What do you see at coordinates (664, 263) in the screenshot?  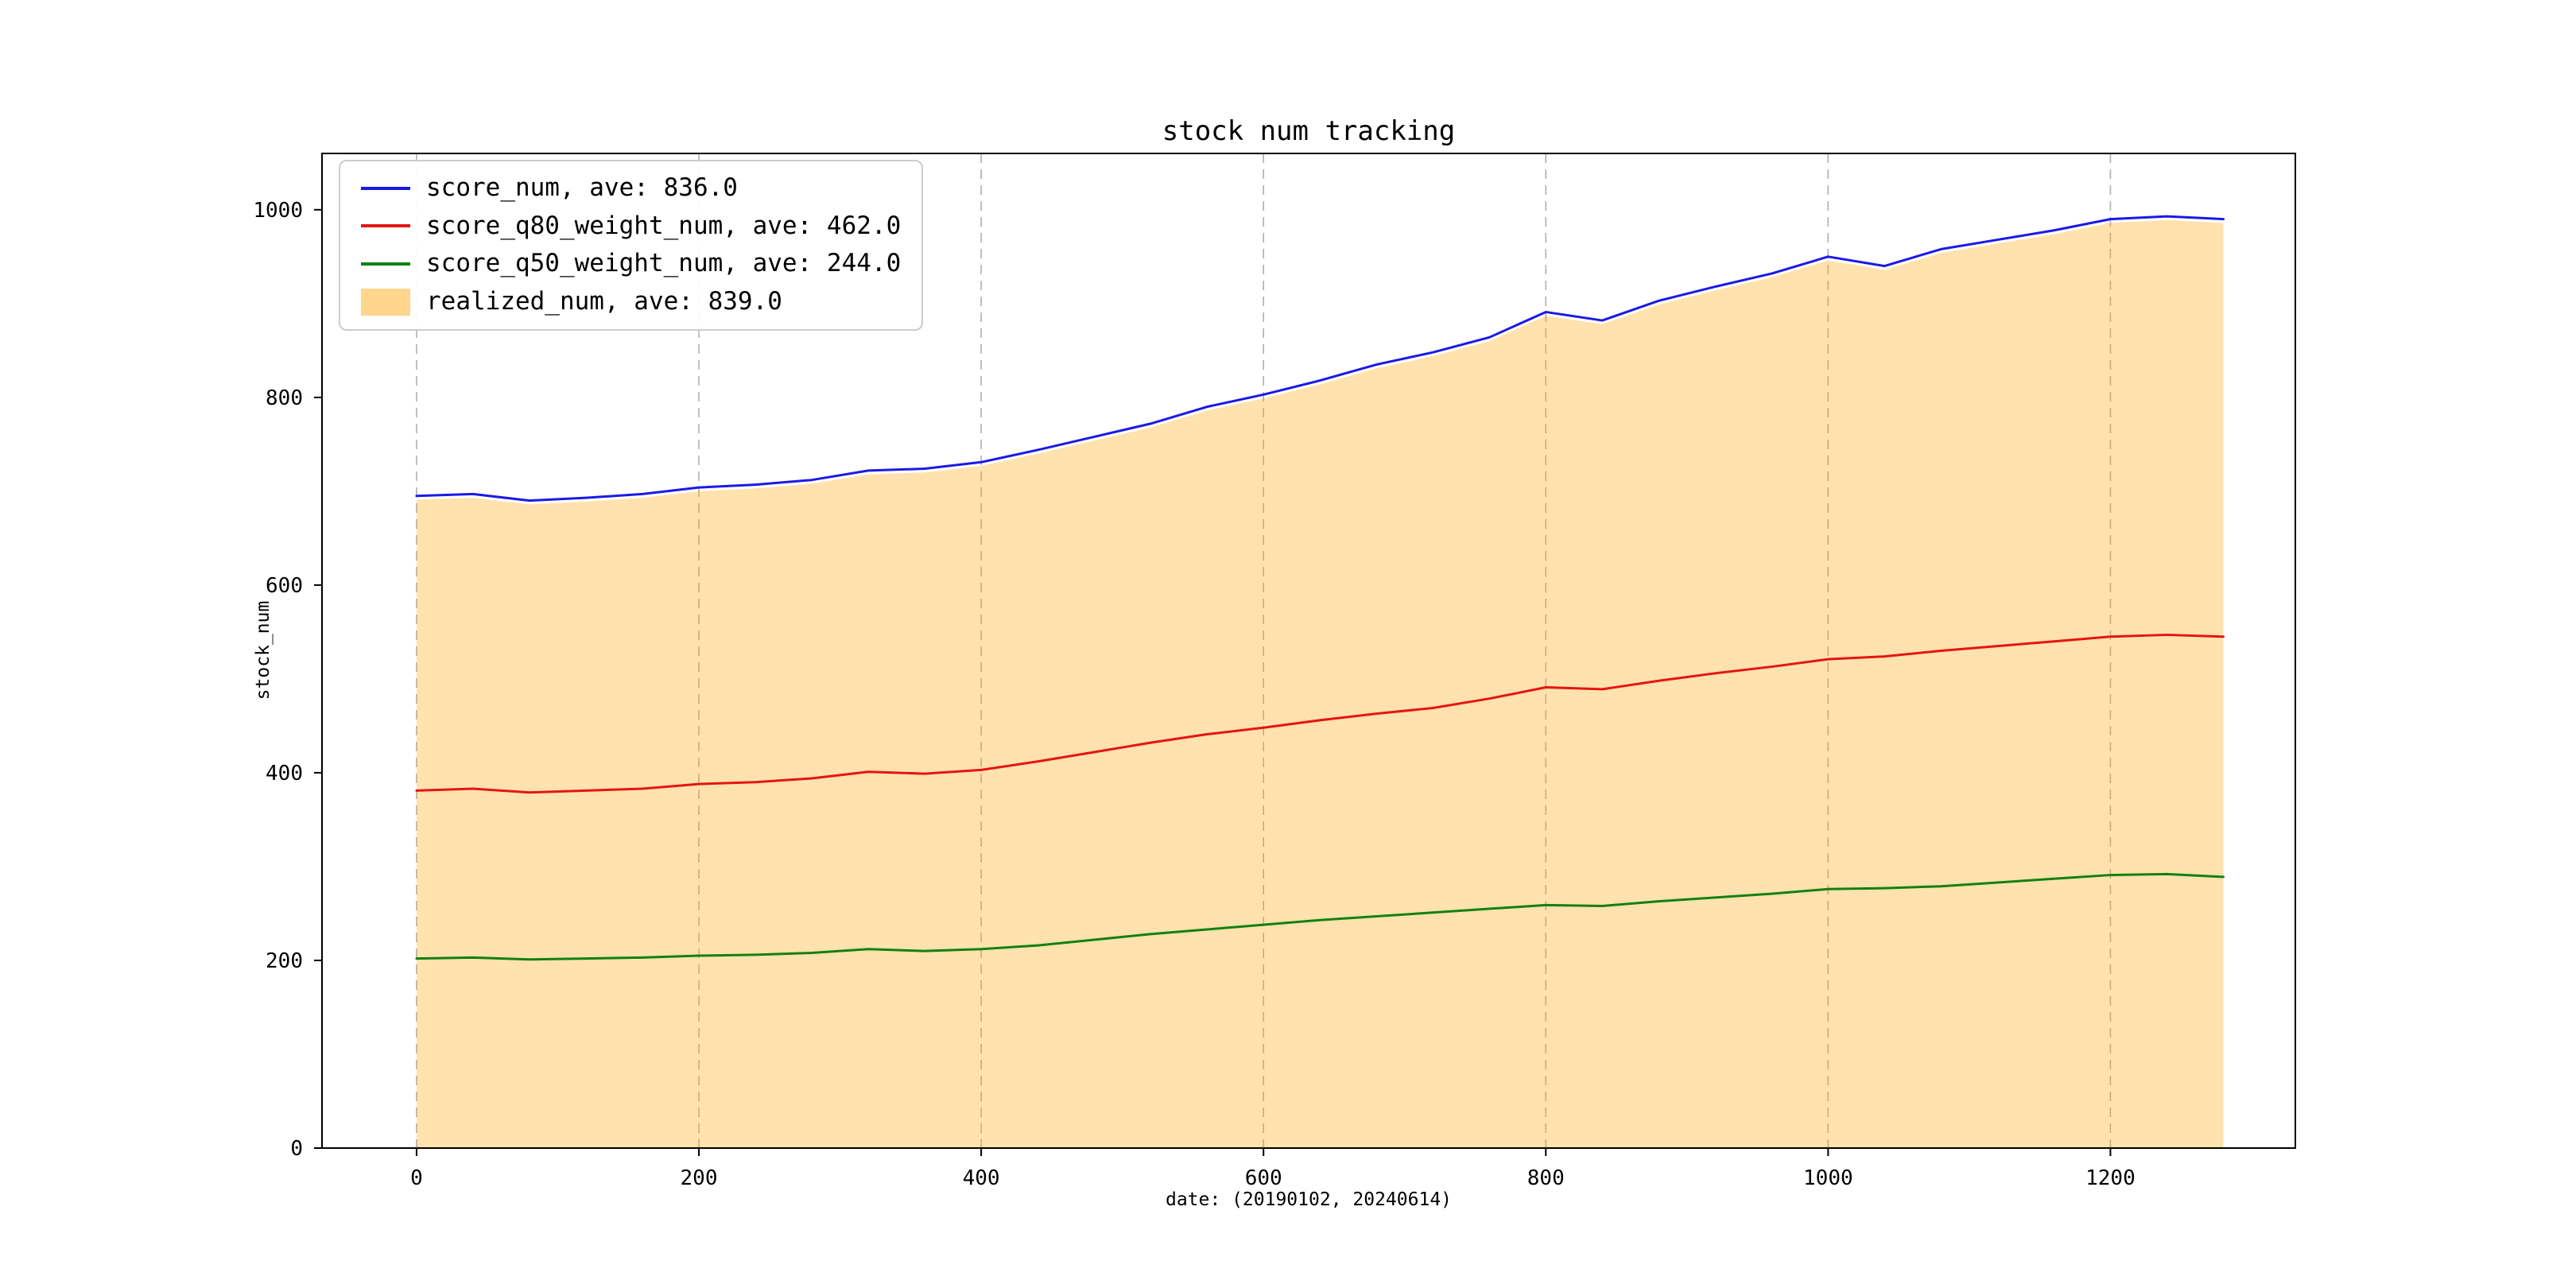 I see `legend-label: score_q50_weight_num, ave: 244.0` at bounding box center [664, 263].